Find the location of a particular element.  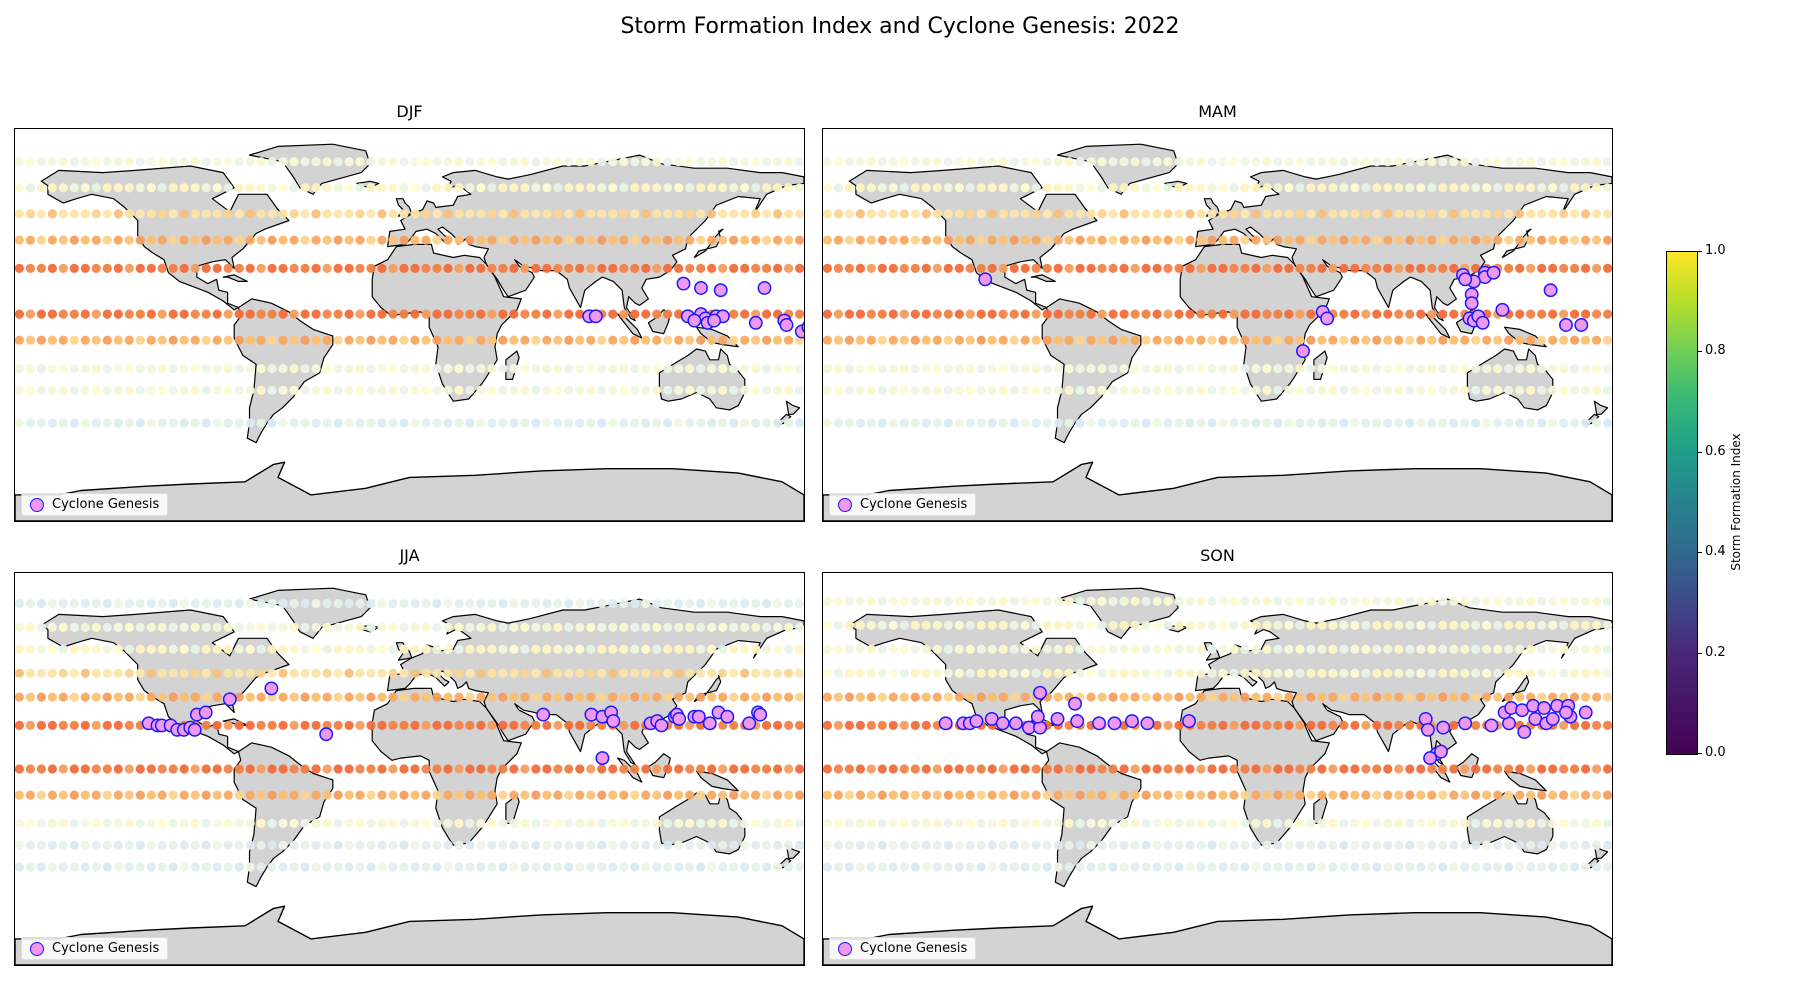

panel-title: SON is located at coordinates (1217, 555).